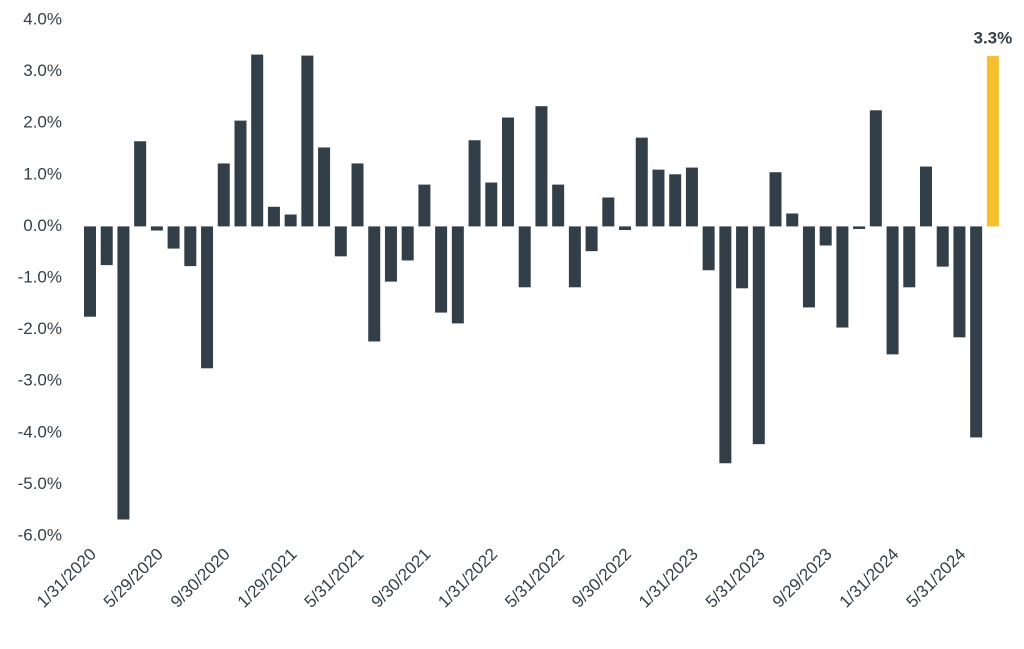  Describe the element at coordinates (42, 122) in the screenshot. I see `y-tick-label: 2.0%` at that location.